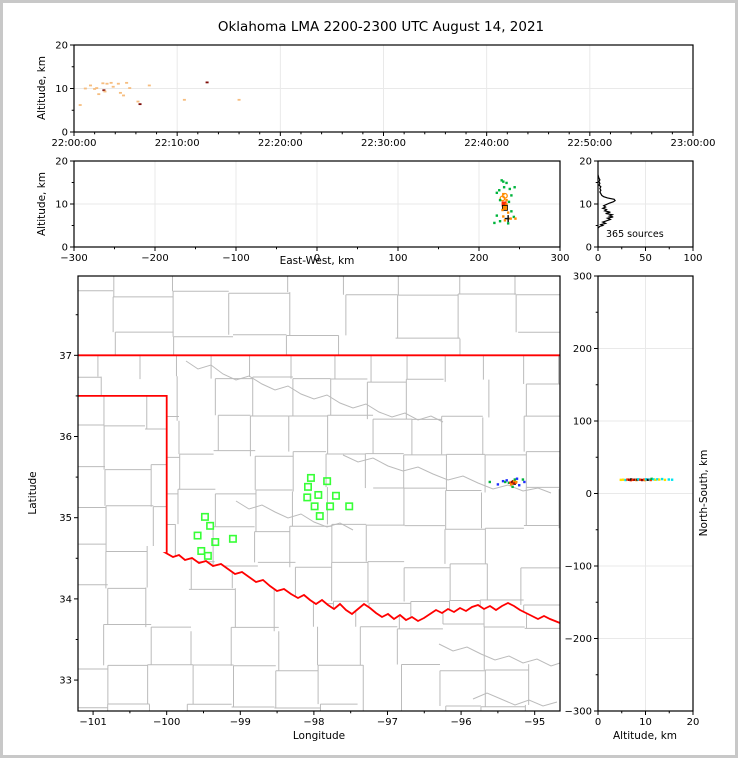 The height and width of the screenshot is (758, 738). What do you see at coordinates (645, 722) in the screenshot?
I see `tick-label-x: 10` at bounding box center [645, 722].